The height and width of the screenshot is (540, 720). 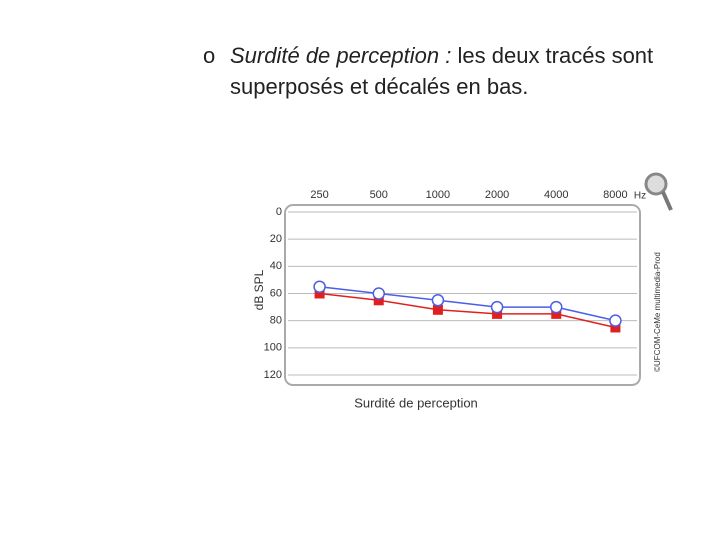 What do you see at coordinates (438, 195) in the screenshot?
I see `x-tick-label: 1000` at bounding box center [438, 195].